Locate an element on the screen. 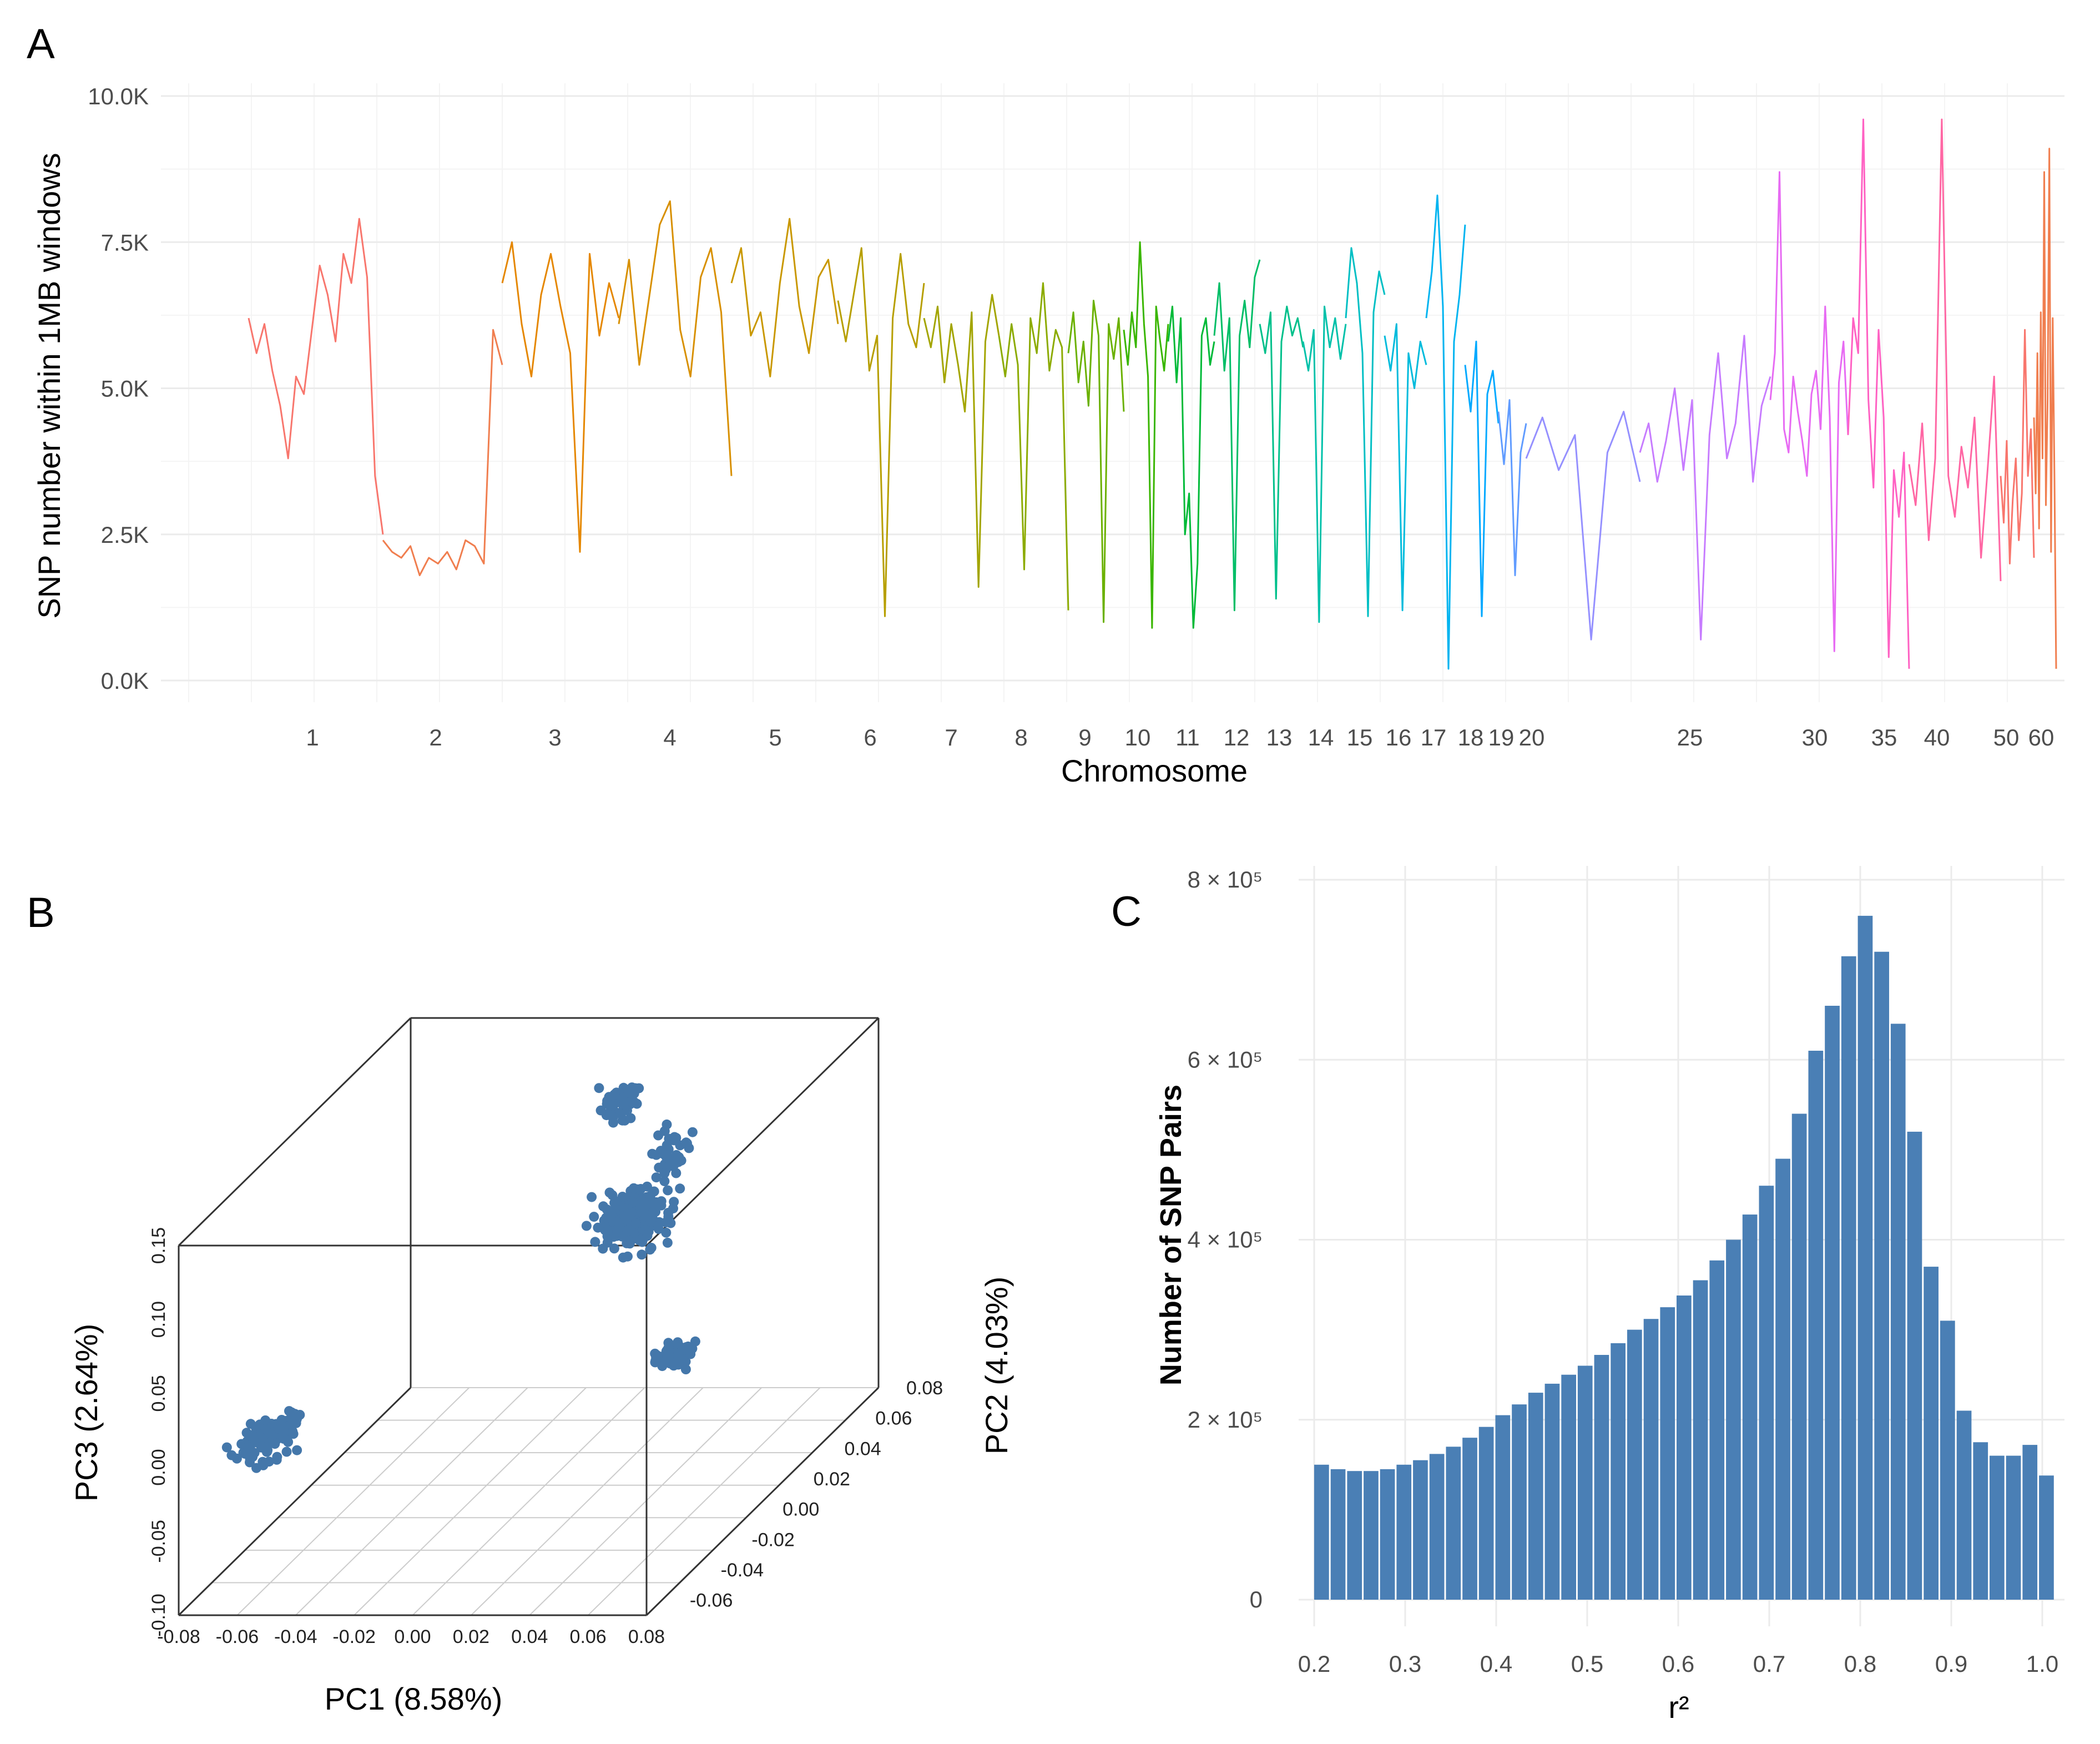 The image size is (2100, 1744). chart-c-x-axis-title: r² is located at coordinates (1678, 1708).